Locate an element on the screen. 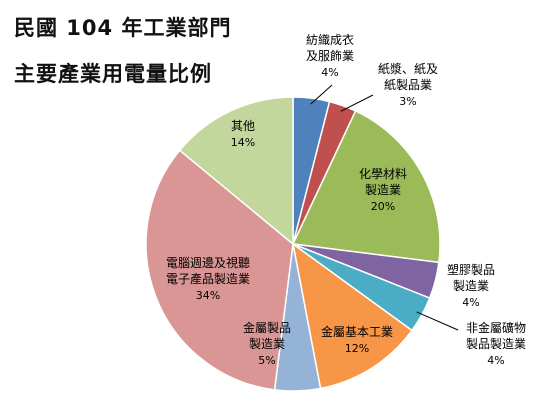  chart-title-line-2: 主要產業用電量比例 is located at coordinates (113, 74).